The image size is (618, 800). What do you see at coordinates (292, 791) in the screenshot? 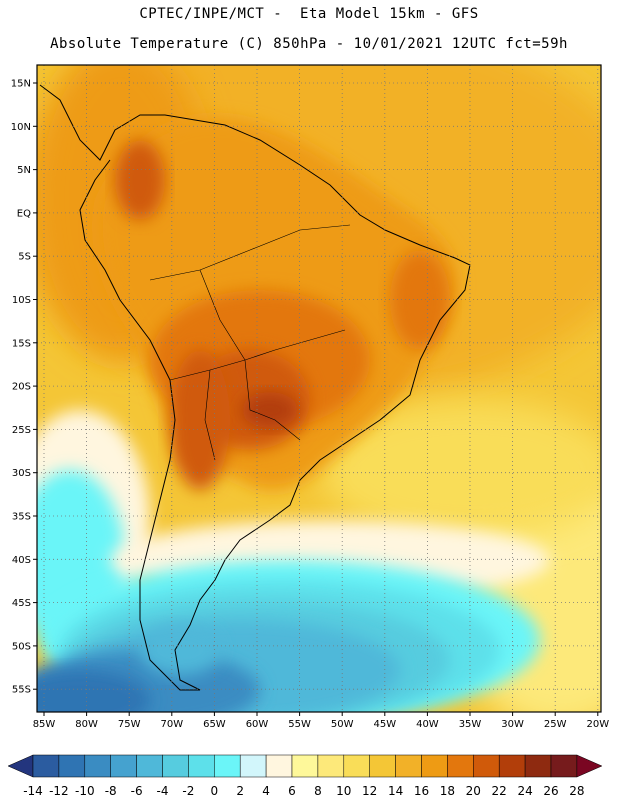
I see `colorbar-label: 6` at bounding box center [292, 791].